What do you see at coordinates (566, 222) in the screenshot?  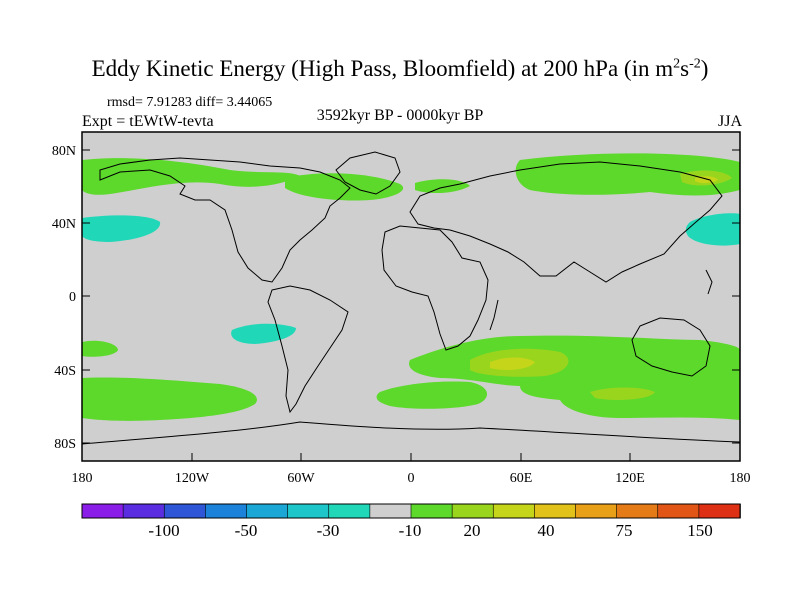 I see `coast-eurasia` at bounding box center [566, 222].